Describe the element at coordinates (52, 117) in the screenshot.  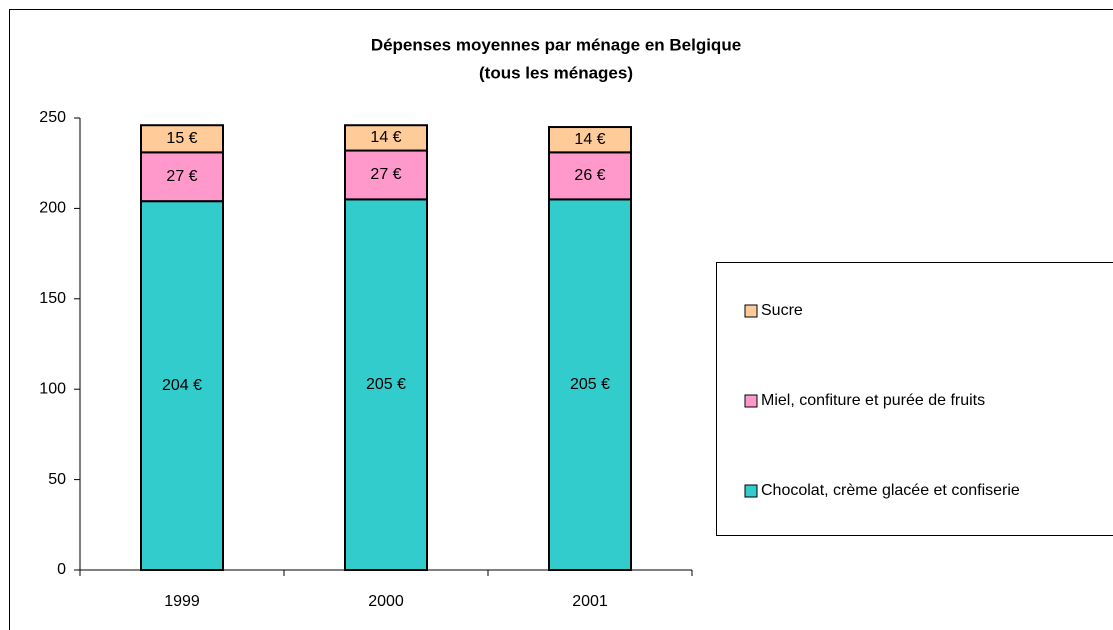
I see `y-tick-label: 250` at that location.